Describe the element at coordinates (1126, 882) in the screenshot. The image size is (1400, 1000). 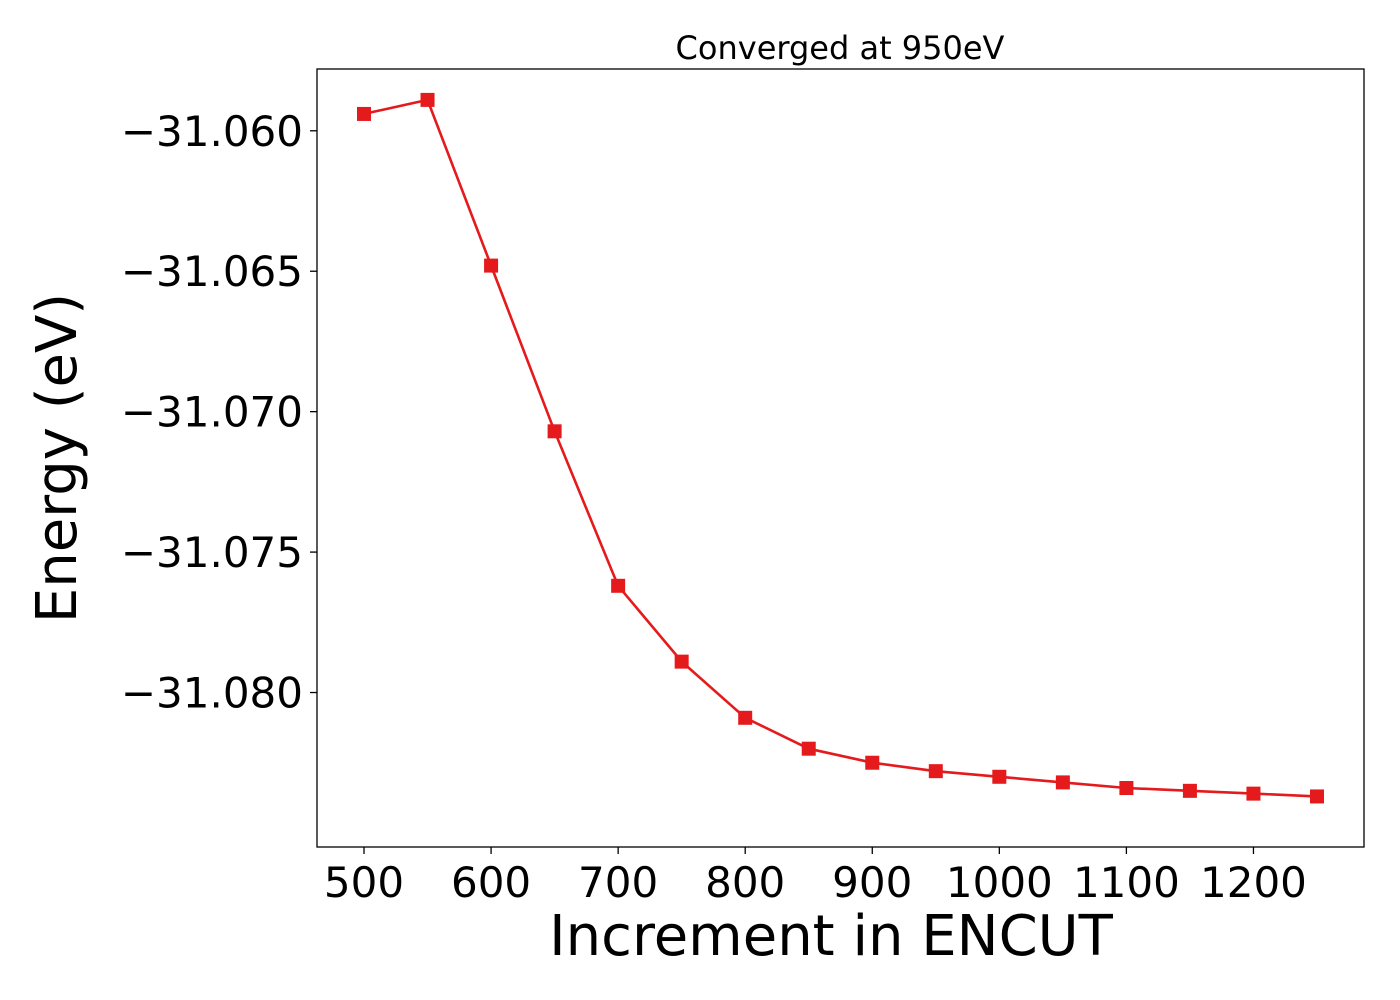
I see `x-tick-label: 1100` at that location.